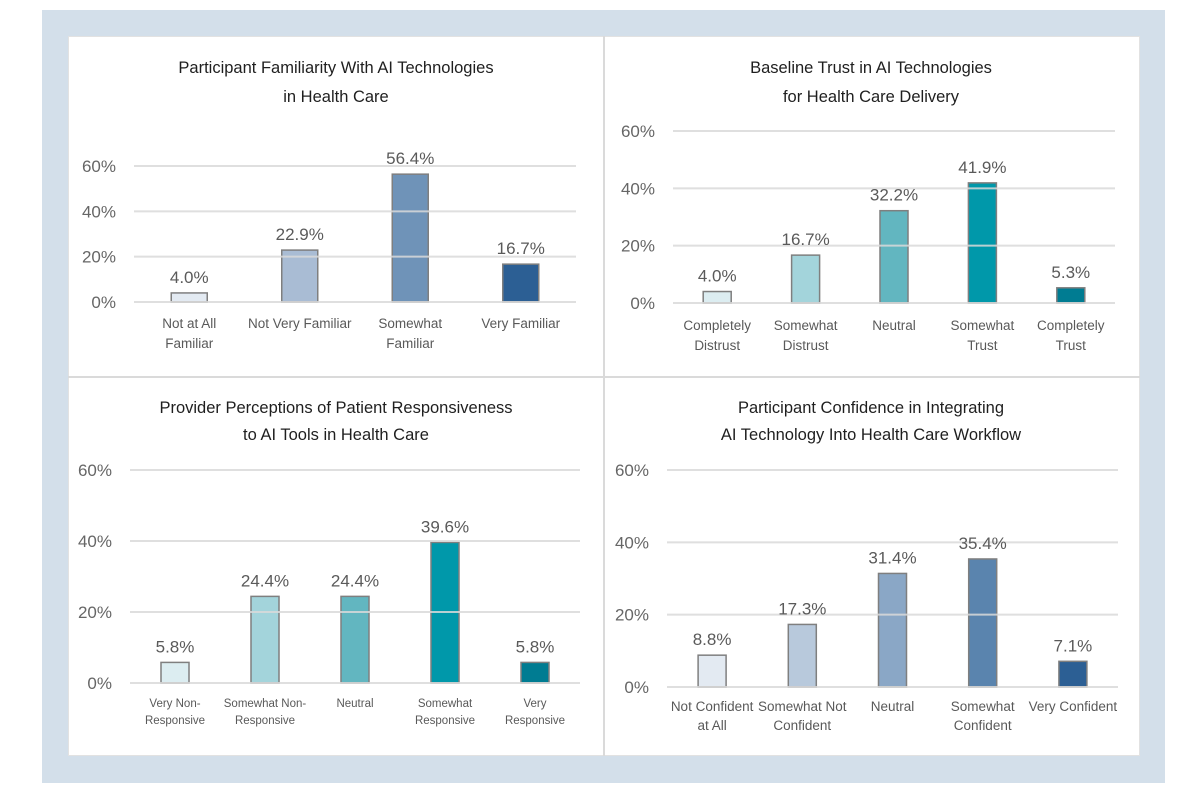  I want to click on data-label: 17.3%, so click(802, 608).